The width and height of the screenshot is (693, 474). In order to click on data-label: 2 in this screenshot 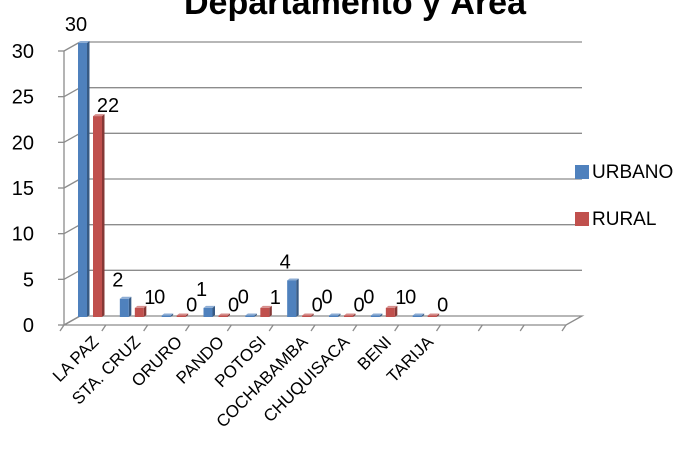, I will do `click(117, 281)`.